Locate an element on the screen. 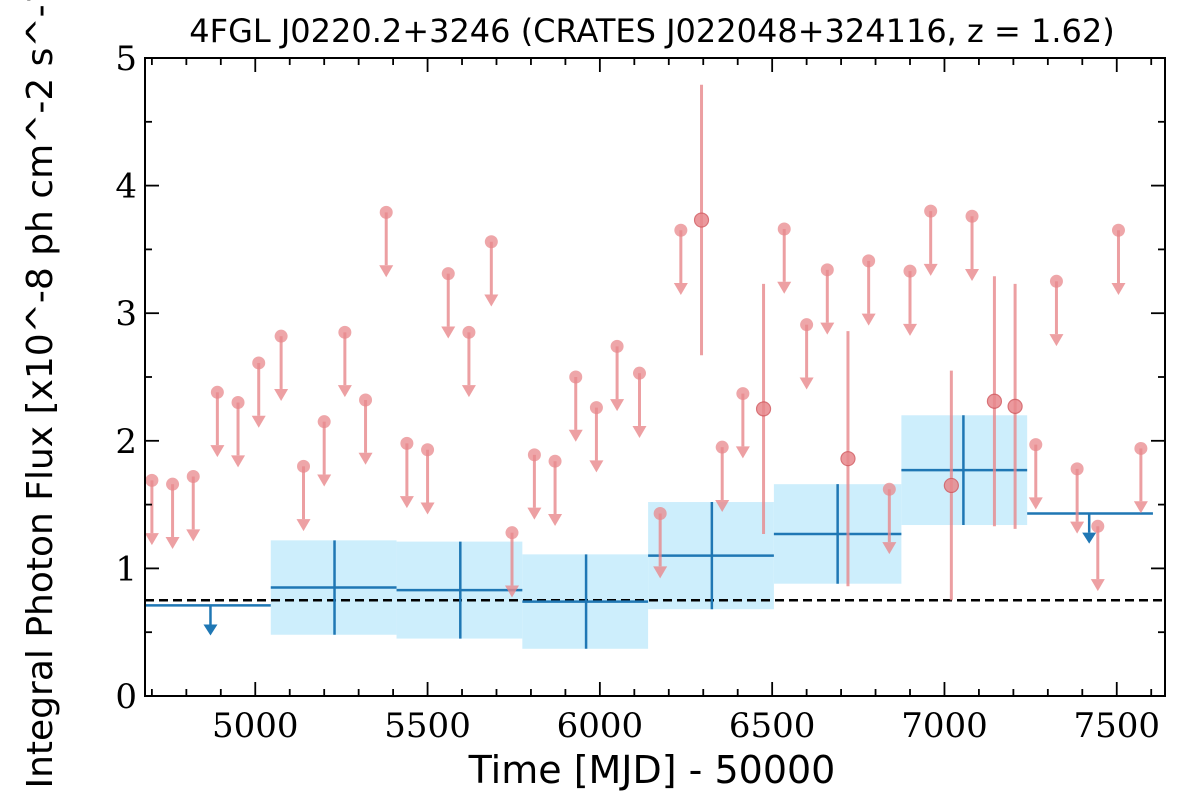  y-tick-label: 5 is located at coordinates (126, 59).